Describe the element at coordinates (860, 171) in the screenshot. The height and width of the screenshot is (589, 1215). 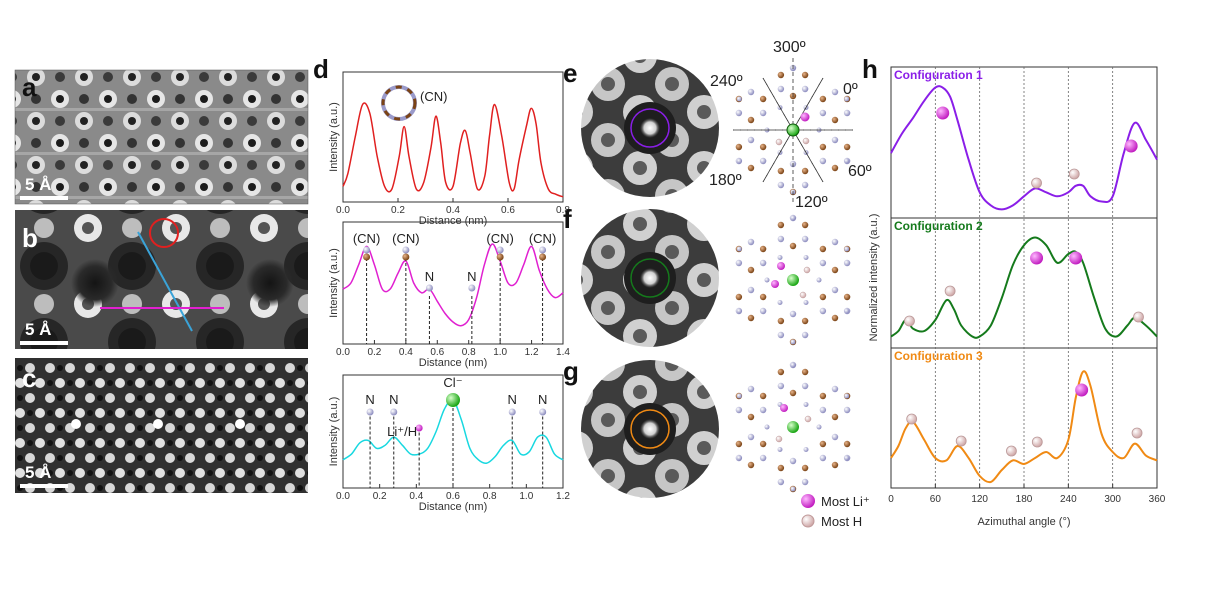
I see `angle-60: 60º` at that location.